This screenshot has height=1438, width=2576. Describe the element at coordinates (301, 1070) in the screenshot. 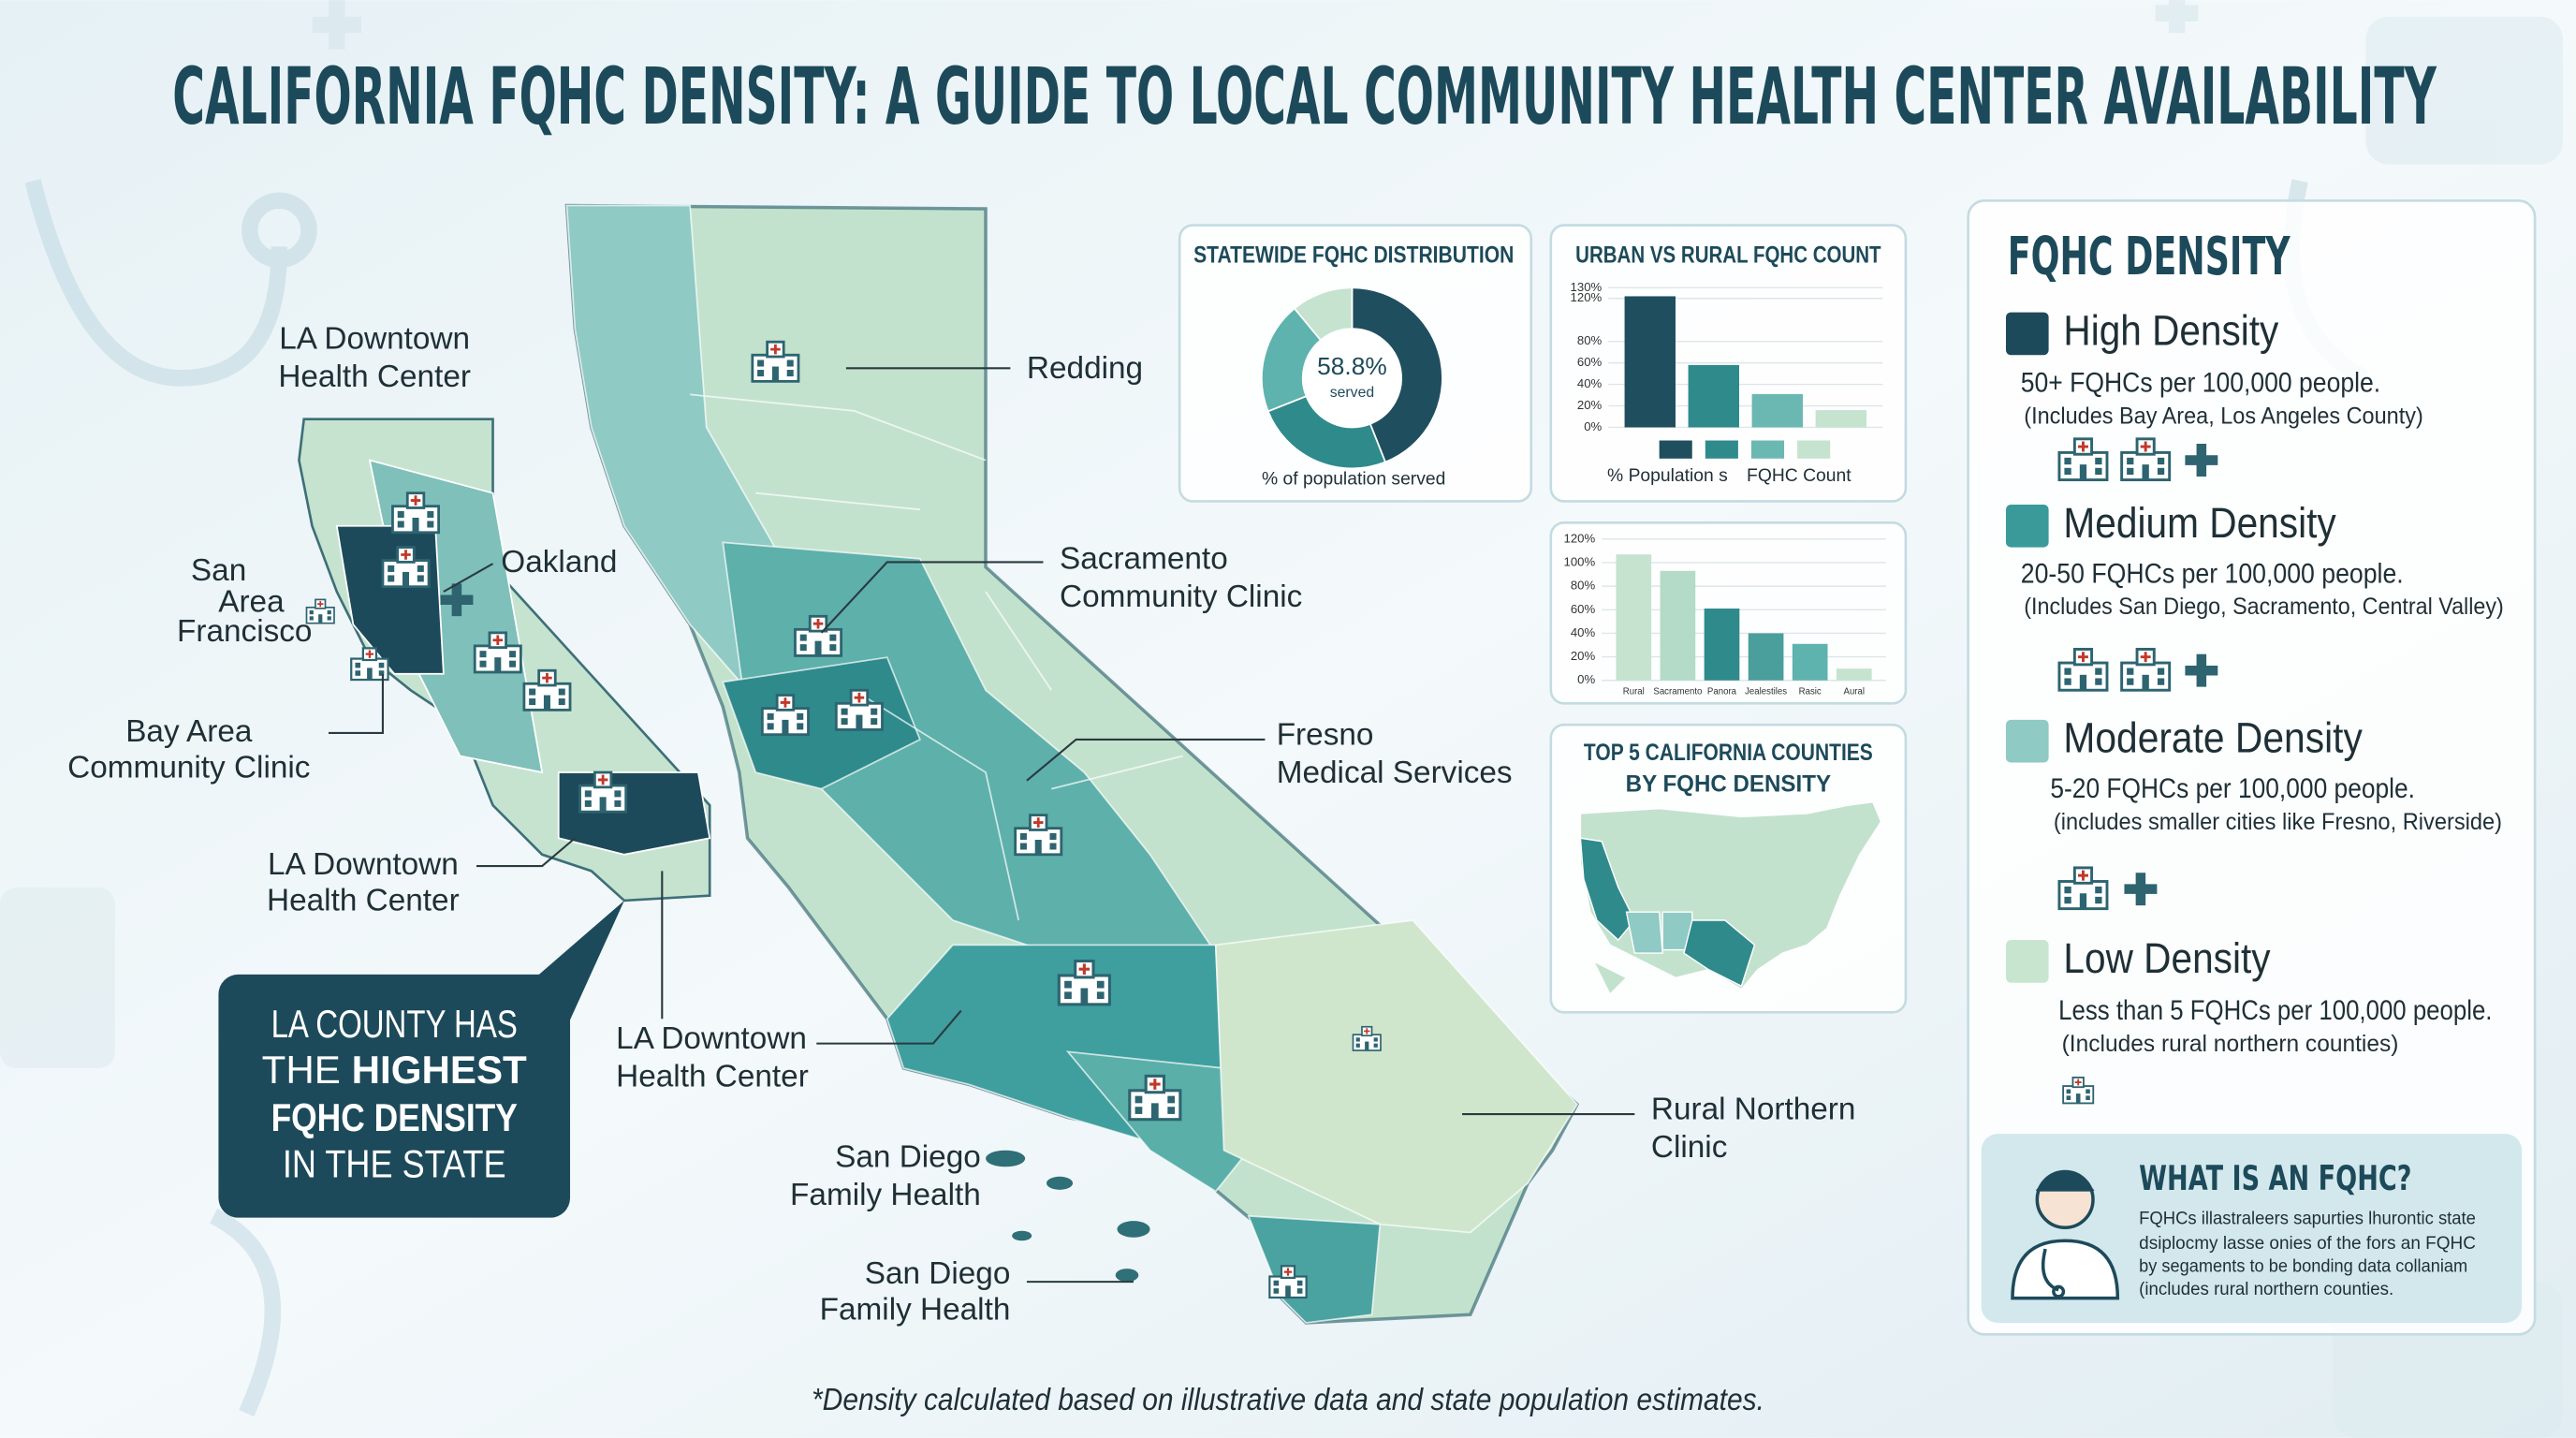

I see `callout-word: THE` at that location.